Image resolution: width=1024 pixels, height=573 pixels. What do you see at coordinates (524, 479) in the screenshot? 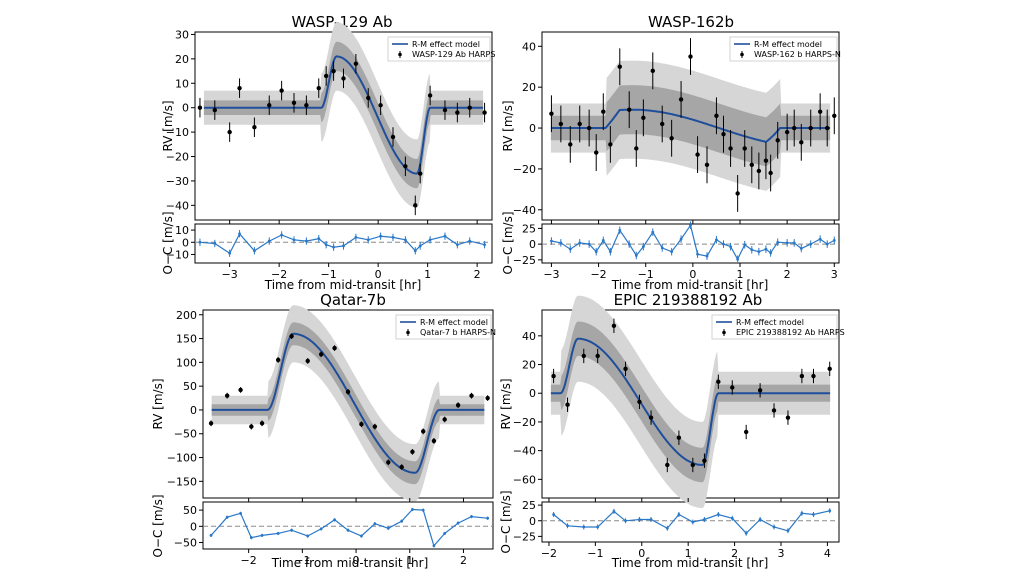
I see `y-tick-label: −60` at bounding box center [524, 479].